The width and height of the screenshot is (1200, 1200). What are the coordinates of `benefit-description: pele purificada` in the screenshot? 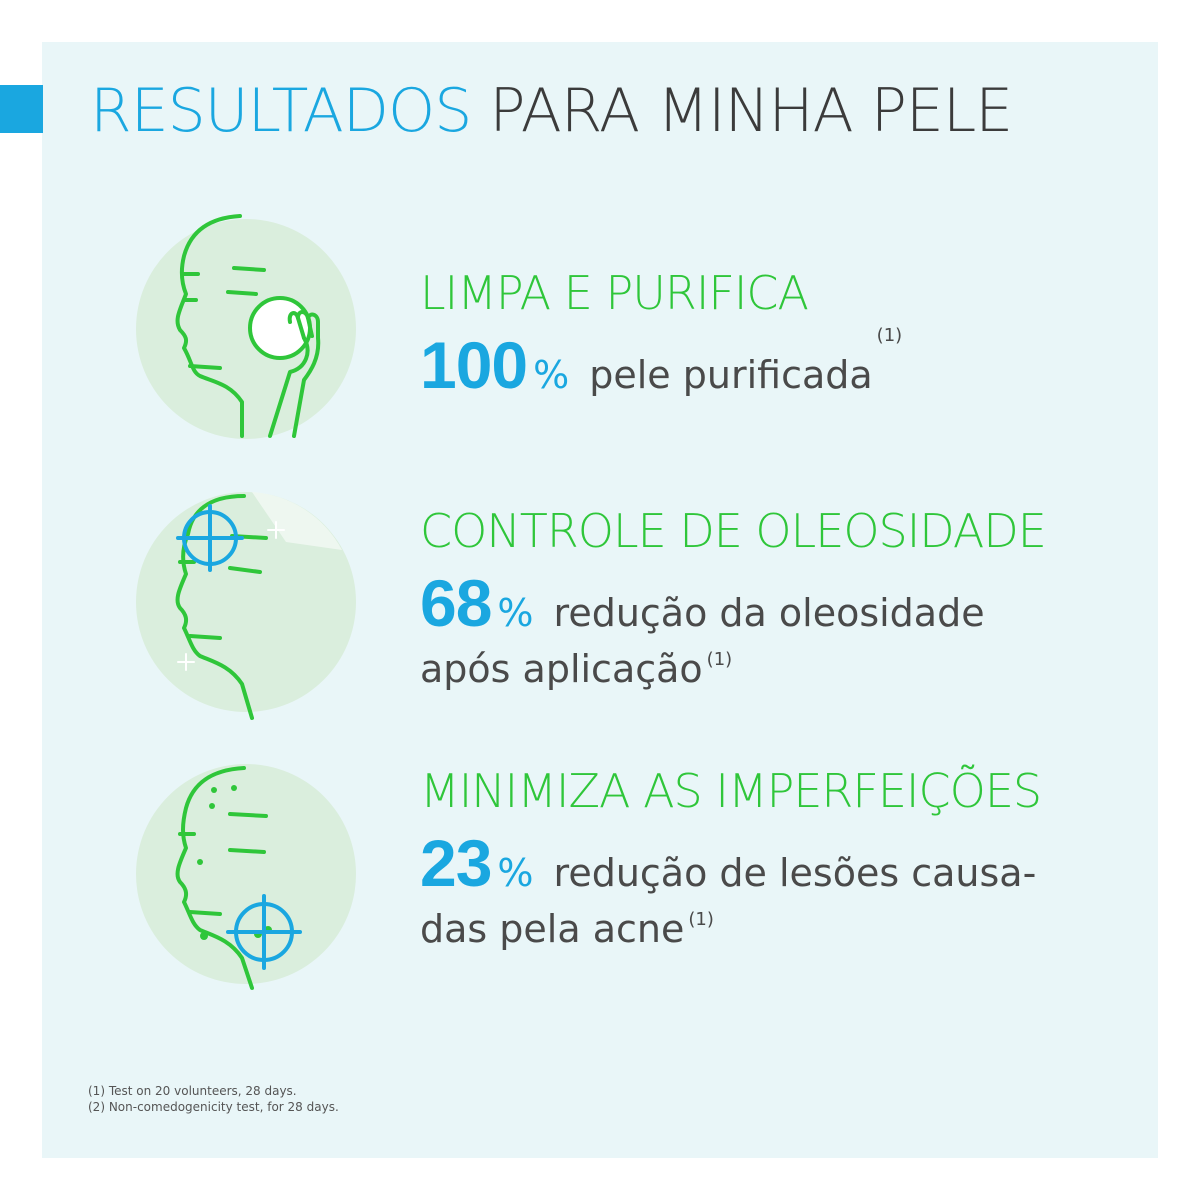 It's located at (731, 374).